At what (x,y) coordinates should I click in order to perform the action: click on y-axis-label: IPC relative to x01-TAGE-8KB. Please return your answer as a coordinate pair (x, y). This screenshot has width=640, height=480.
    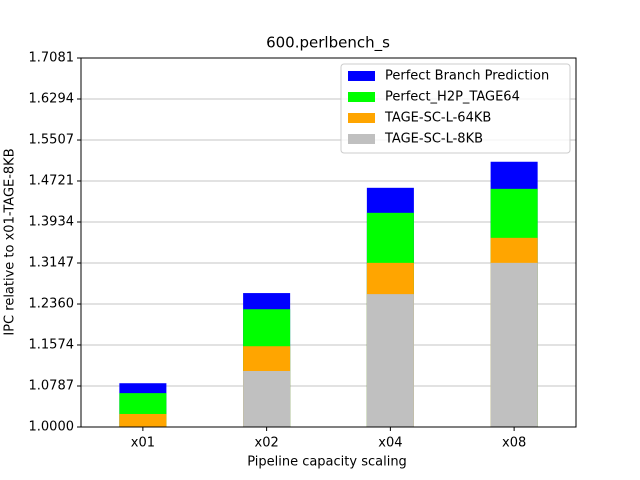
    Looking at the image, I should click on (10, 241).